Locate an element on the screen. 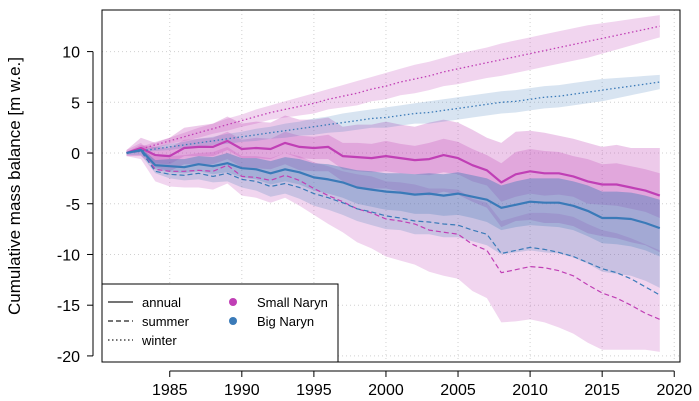 The height and width of the screenshot is (401, 699). legend-label-summer: summer is located at coordinates (166, 321).